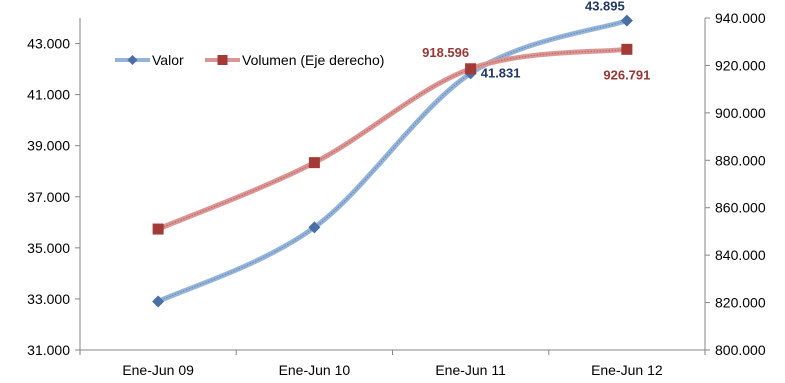 Image resolution: width=785 pixels, height=383 pixels. What do you see at coordinates (313, 60) in the screenshot?
I see `legend-label-volumen: Volumen (Eje derecho)` at bounding box center [313, 60].